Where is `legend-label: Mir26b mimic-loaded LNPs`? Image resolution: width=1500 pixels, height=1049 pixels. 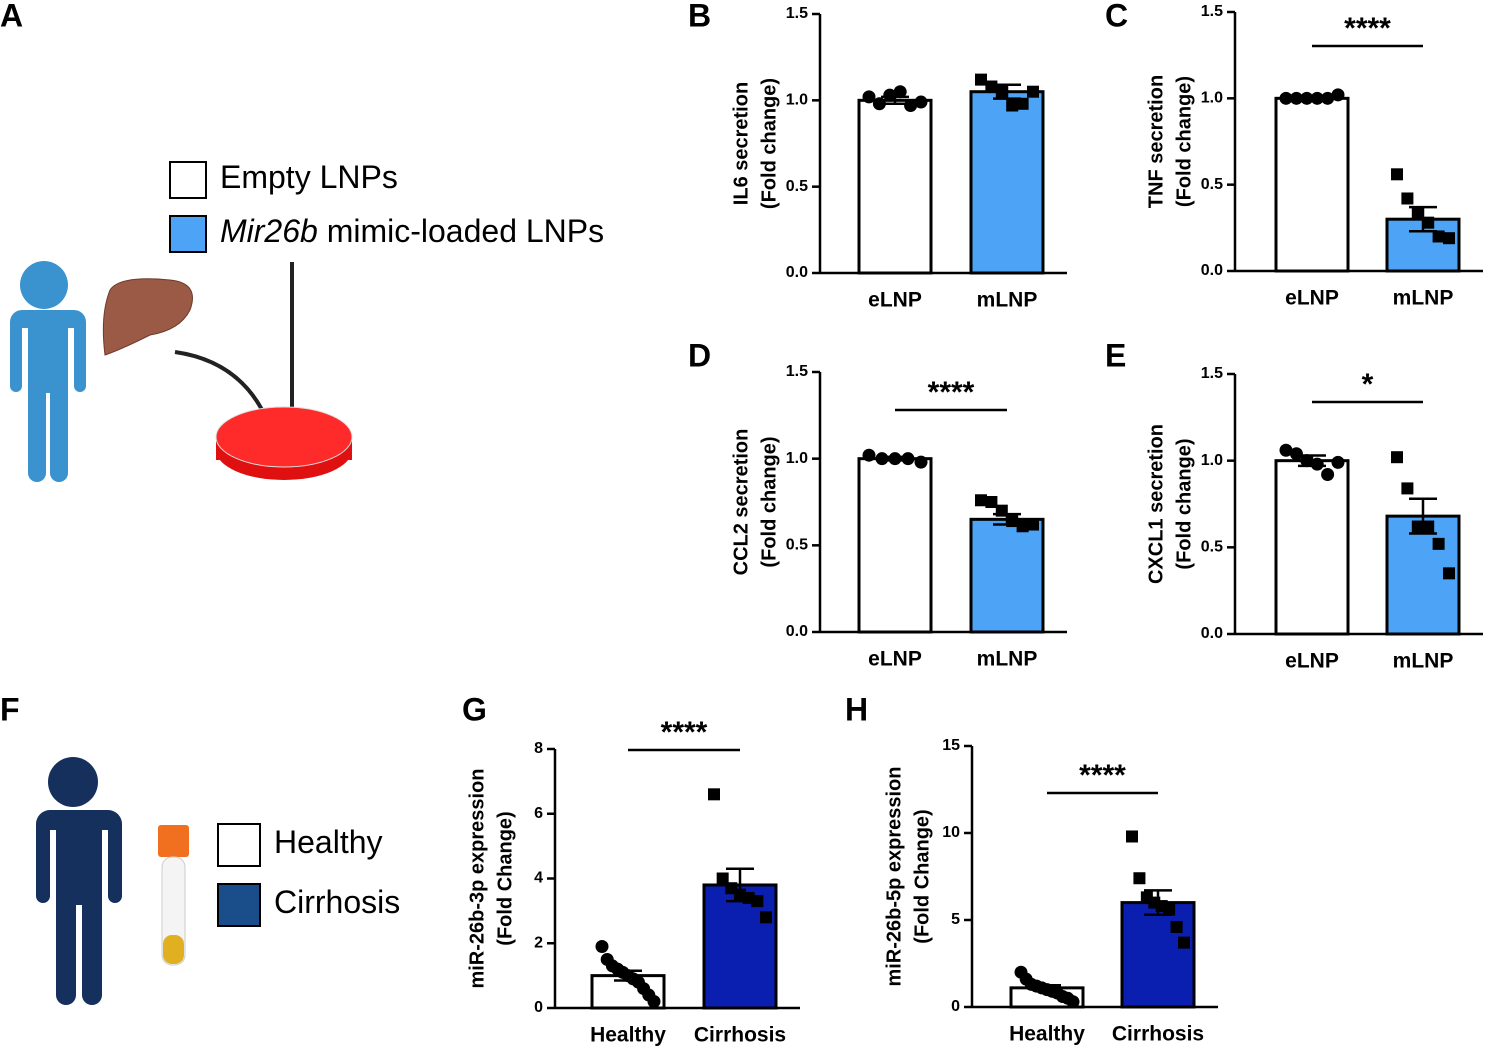
legend-label: Mir26b mimic-loaded LNPs is located at coordinates (412, 231).